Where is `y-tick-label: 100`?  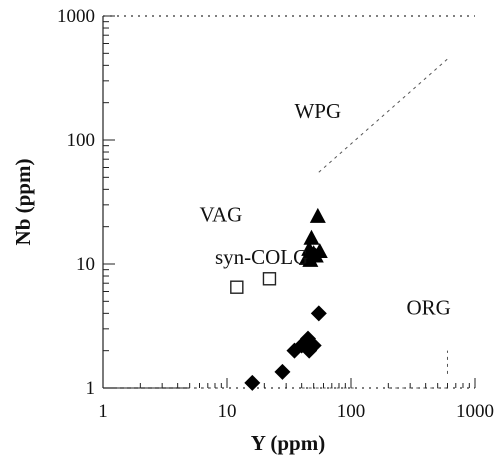
y-tick-label: 100 is located at coordinates (81, 140).